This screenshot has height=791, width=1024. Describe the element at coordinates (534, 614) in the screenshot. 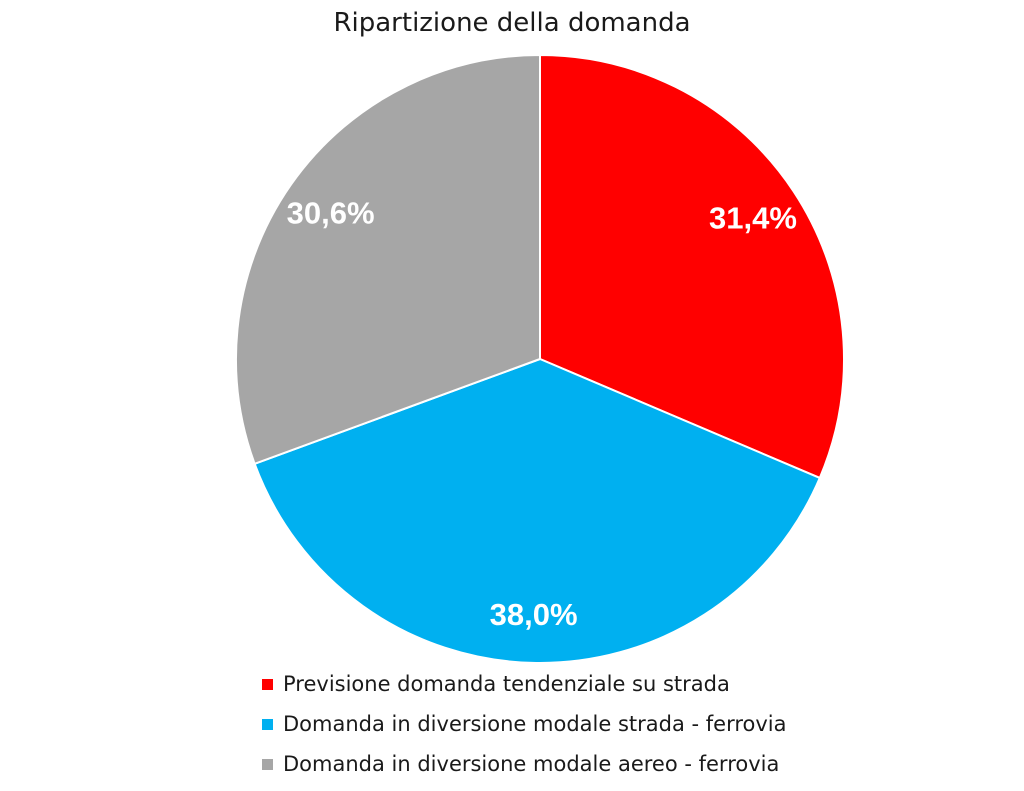

I see `data-label-road-rail-shift: 38,0%` at that location.